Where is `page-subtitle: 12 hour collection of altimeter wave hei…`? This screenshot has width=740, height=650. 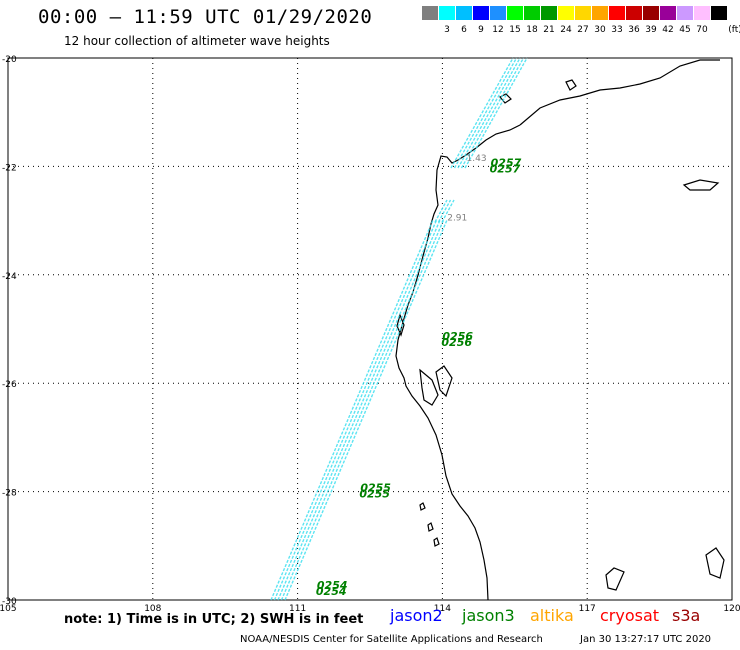 page-subtitle: 12 hour collection of altimeter wave hei… is located at coordinates (197, 41).